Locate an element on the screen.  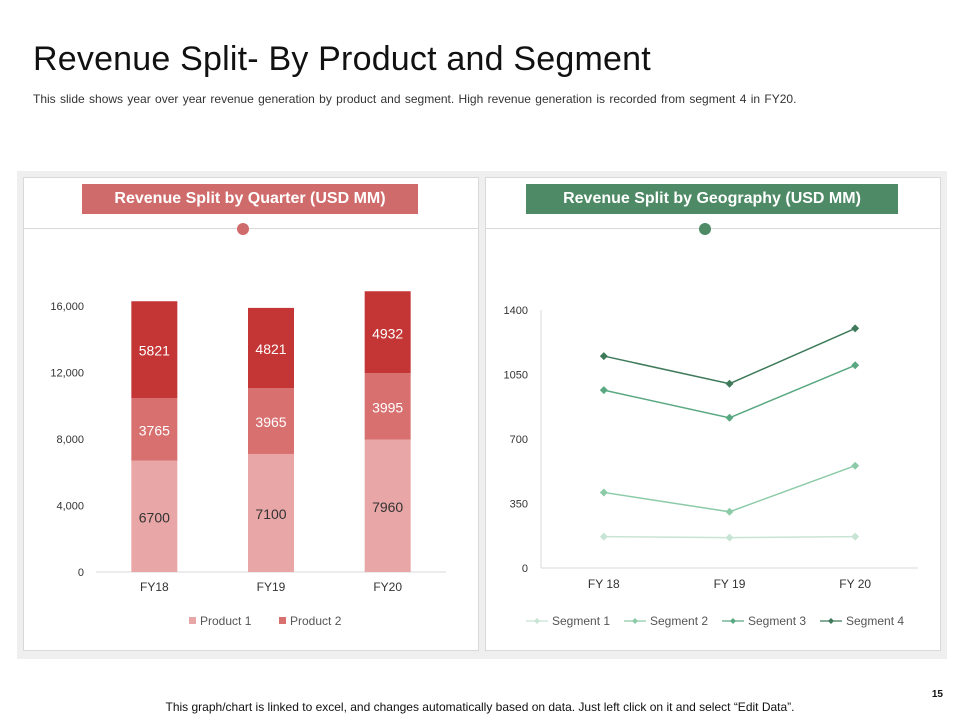
y-tick-label: 4,000 is located at coordinates (70, 507).